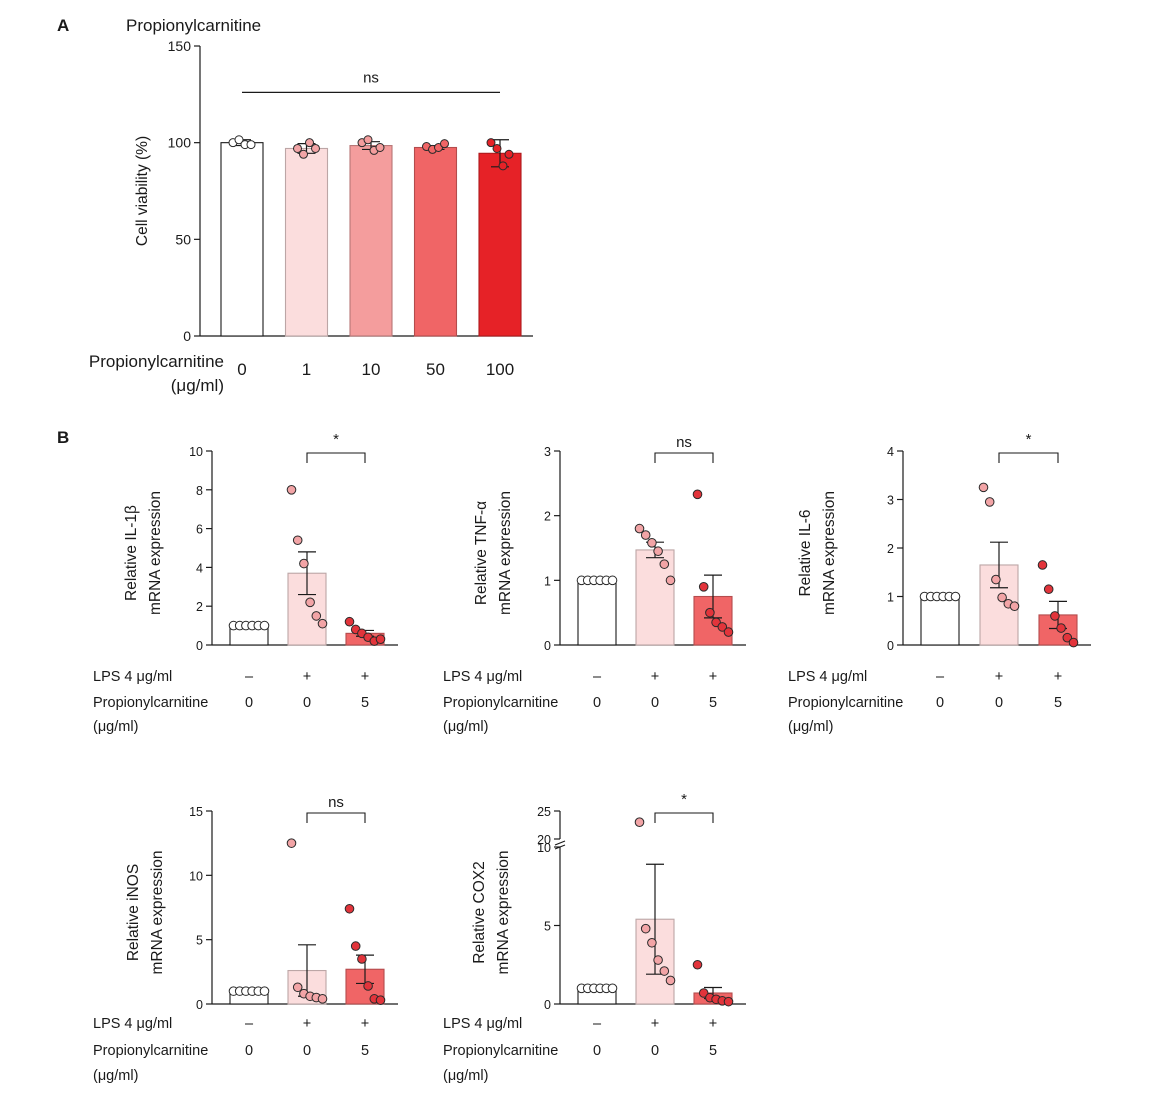  What do you see at coordinates (199, 530) in the screenshot?
I see `y-tick-label: 6` at bounding box center [199, 530].